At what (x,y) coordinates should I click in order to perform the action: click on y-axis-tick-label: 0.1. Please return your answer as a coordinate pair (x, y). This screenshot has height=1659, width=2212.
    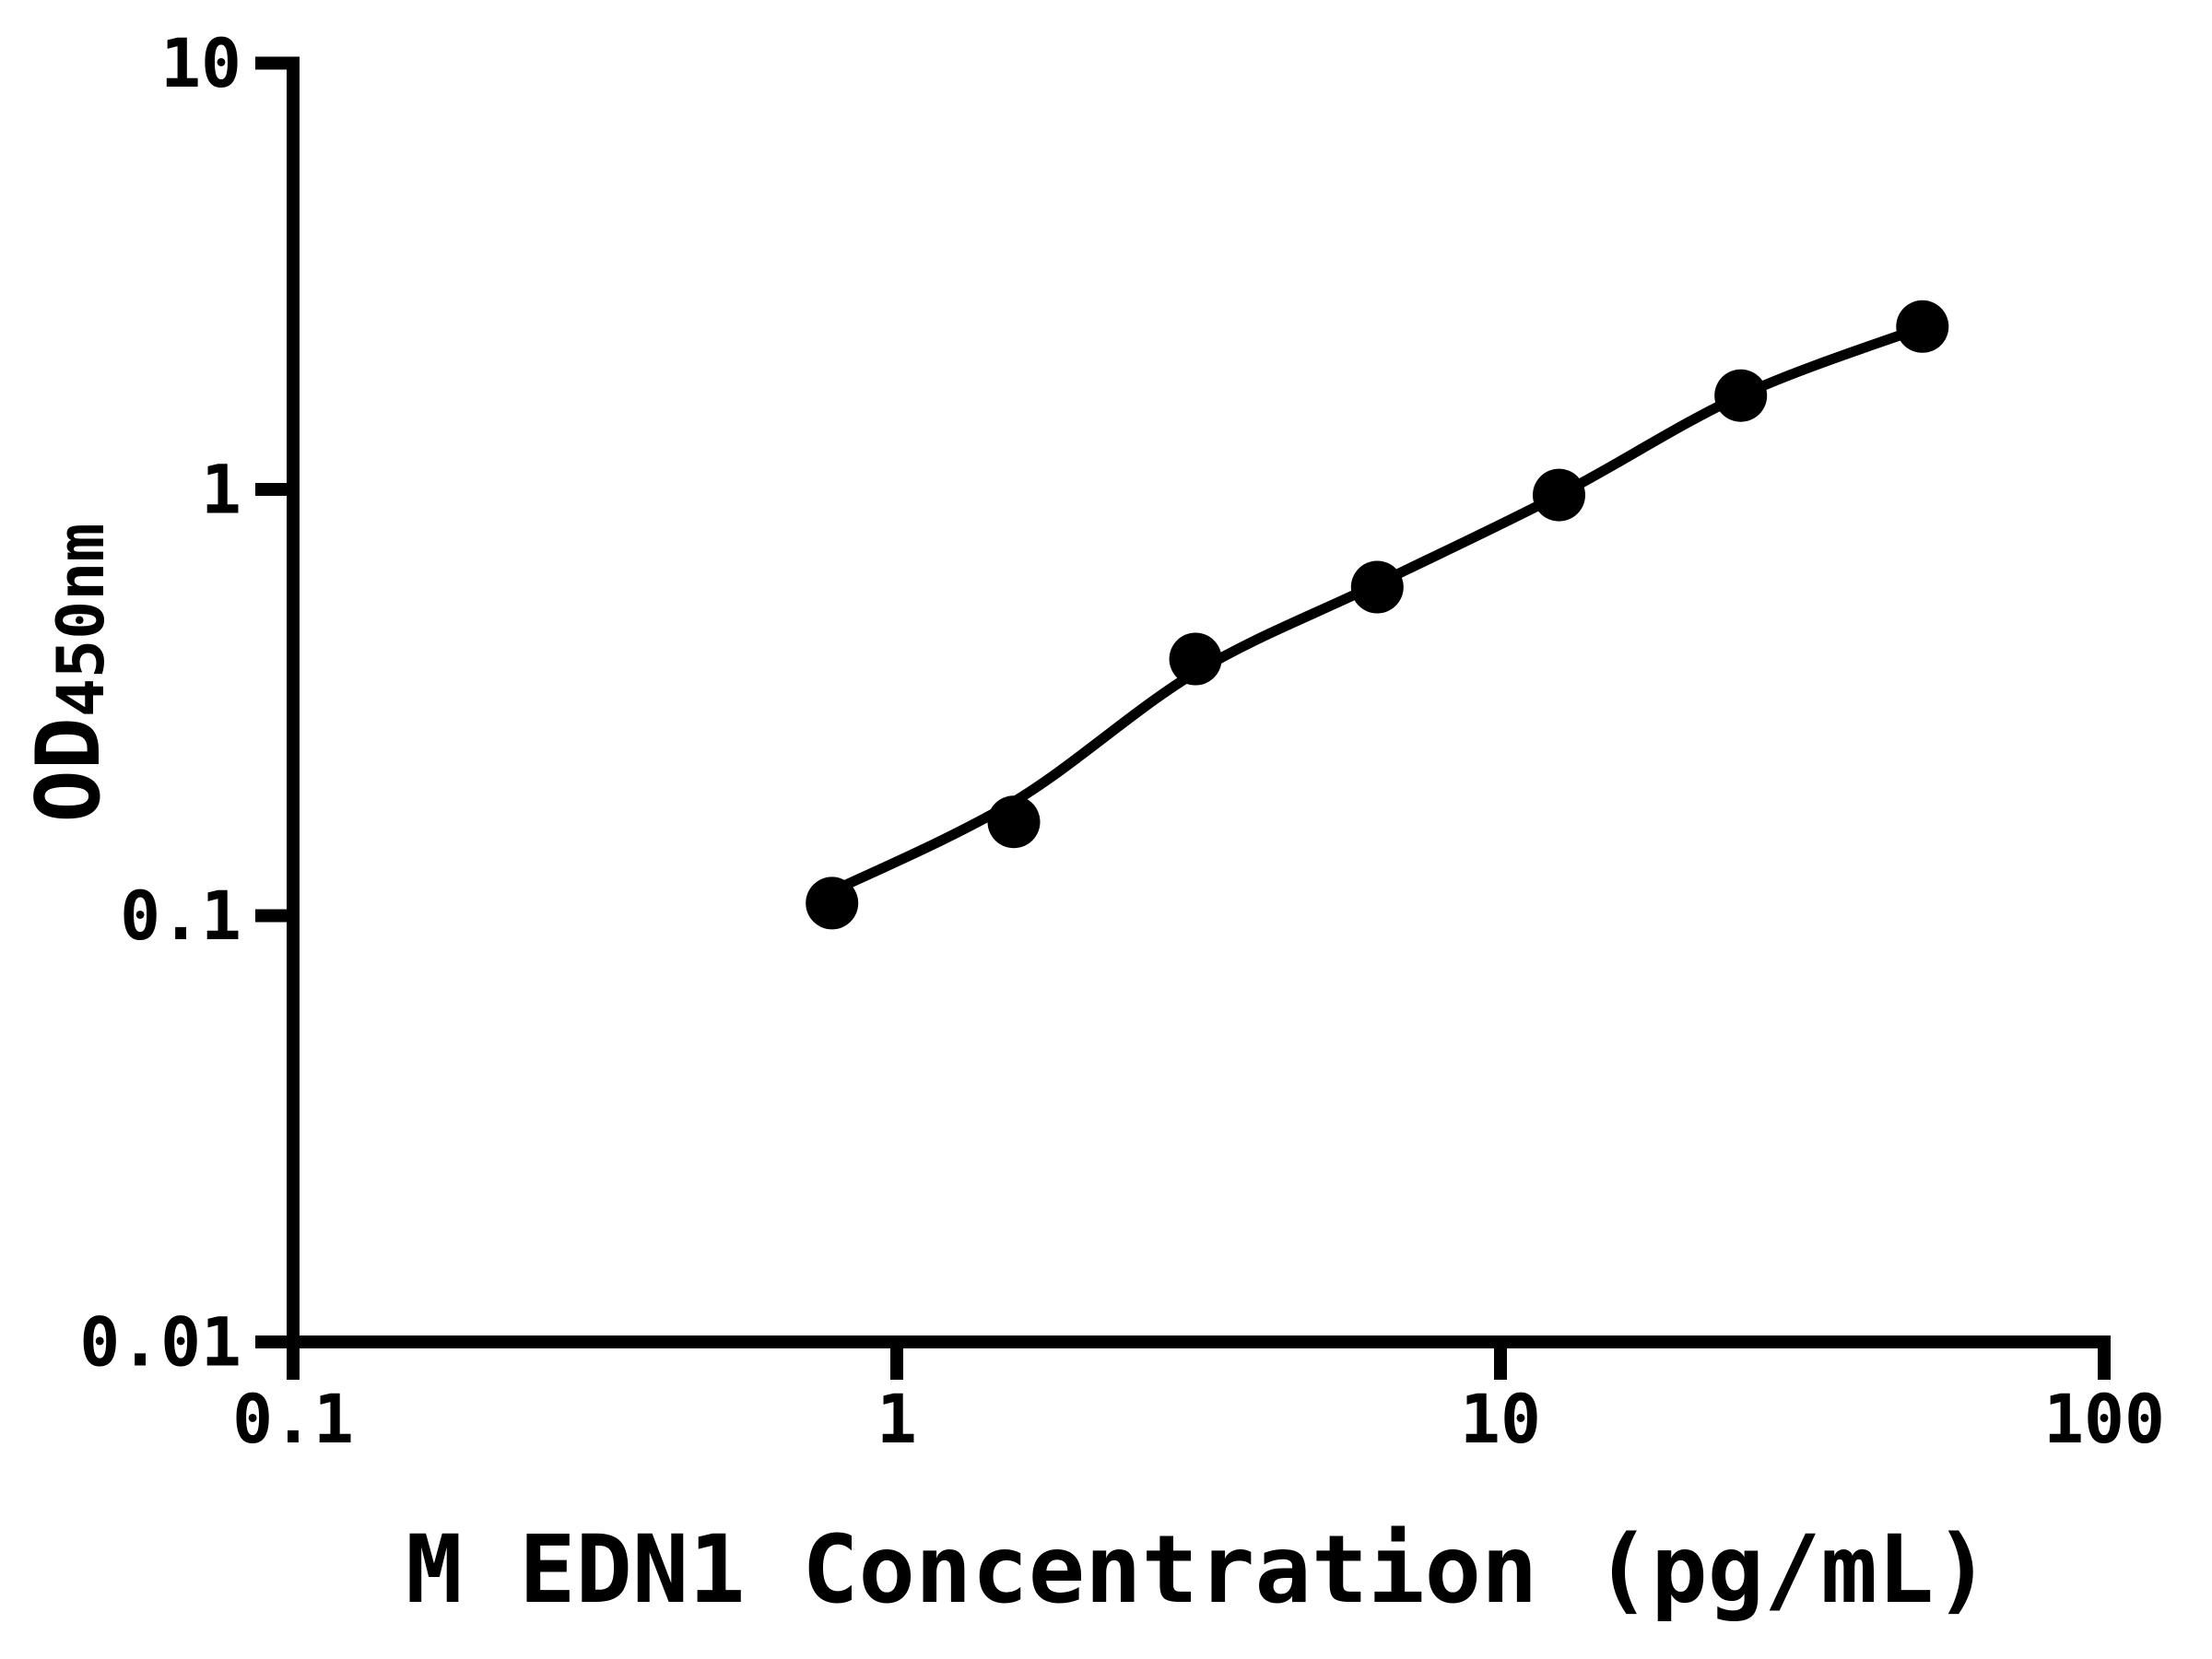
    Looking at the image, I should click on (180, 916).